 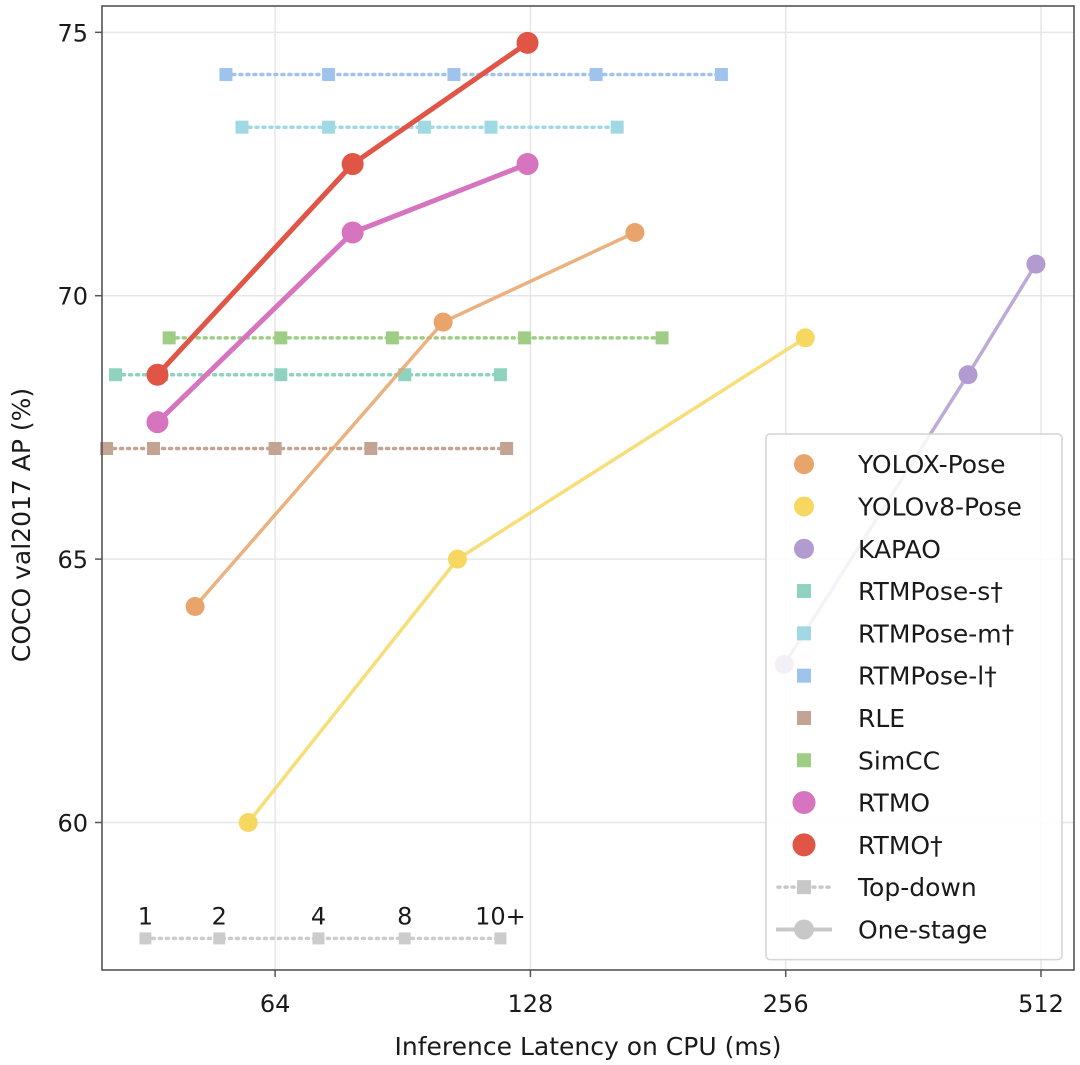 I want to click on series-rle, so click(x=307, y=448).